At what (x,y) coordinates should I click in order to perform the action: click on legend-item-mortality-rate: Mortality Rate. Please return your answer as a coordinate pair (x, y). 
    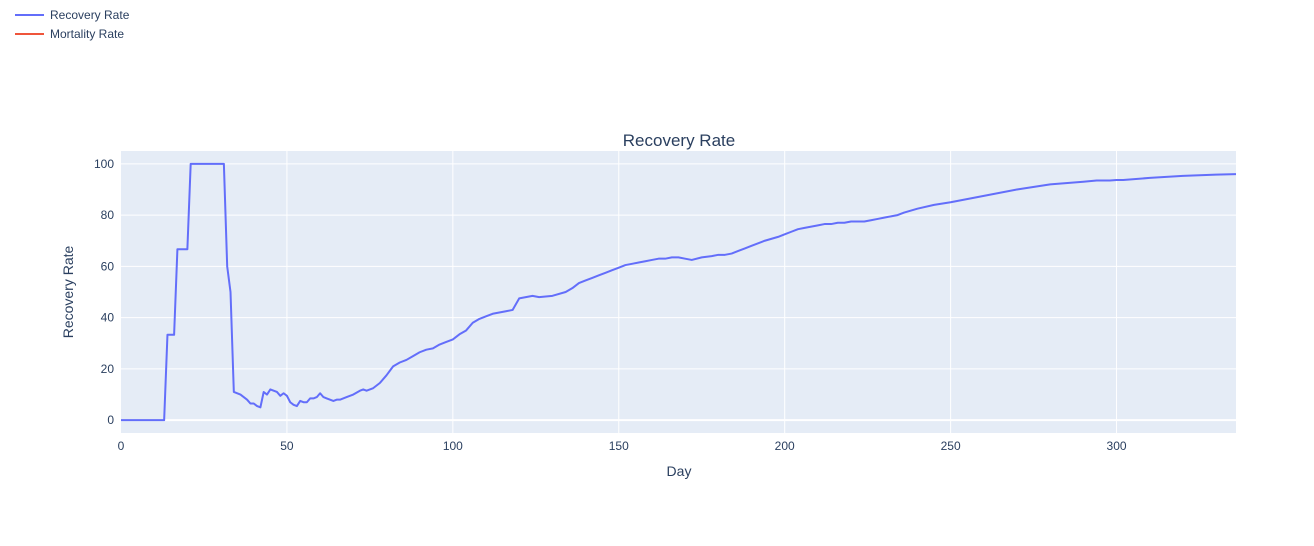
    Looking at the image, I should click on (69, 34).